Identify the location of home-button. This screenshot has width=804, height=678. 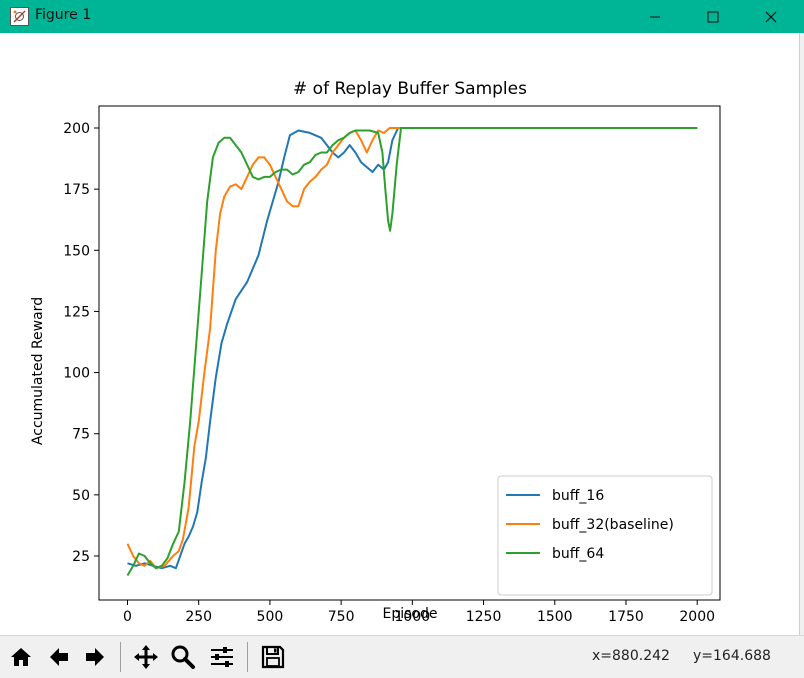
(21, 657).